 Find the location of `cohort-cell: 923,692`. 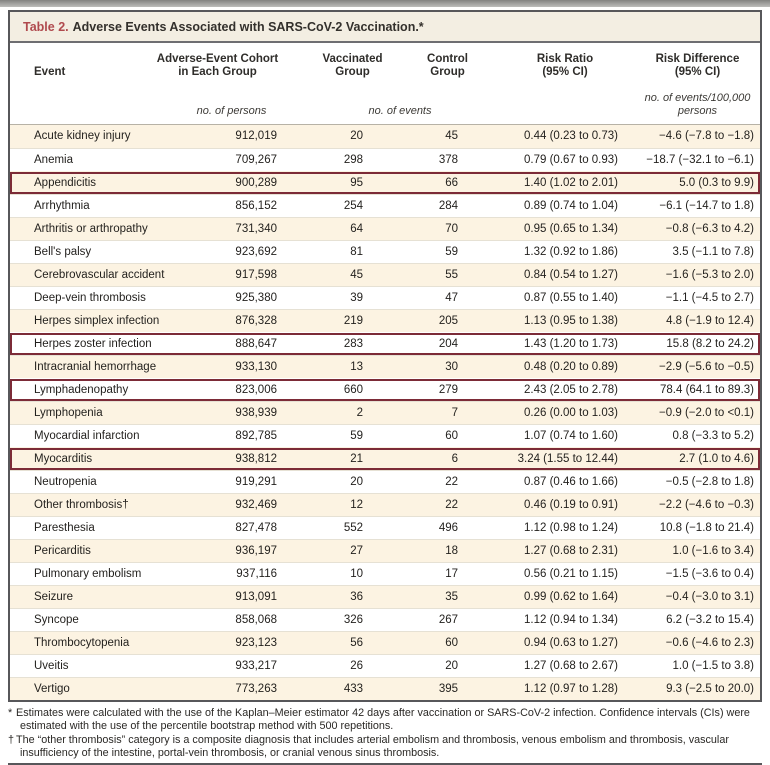

cohort-cell: 923,692 is located at coordinates (256, 252).